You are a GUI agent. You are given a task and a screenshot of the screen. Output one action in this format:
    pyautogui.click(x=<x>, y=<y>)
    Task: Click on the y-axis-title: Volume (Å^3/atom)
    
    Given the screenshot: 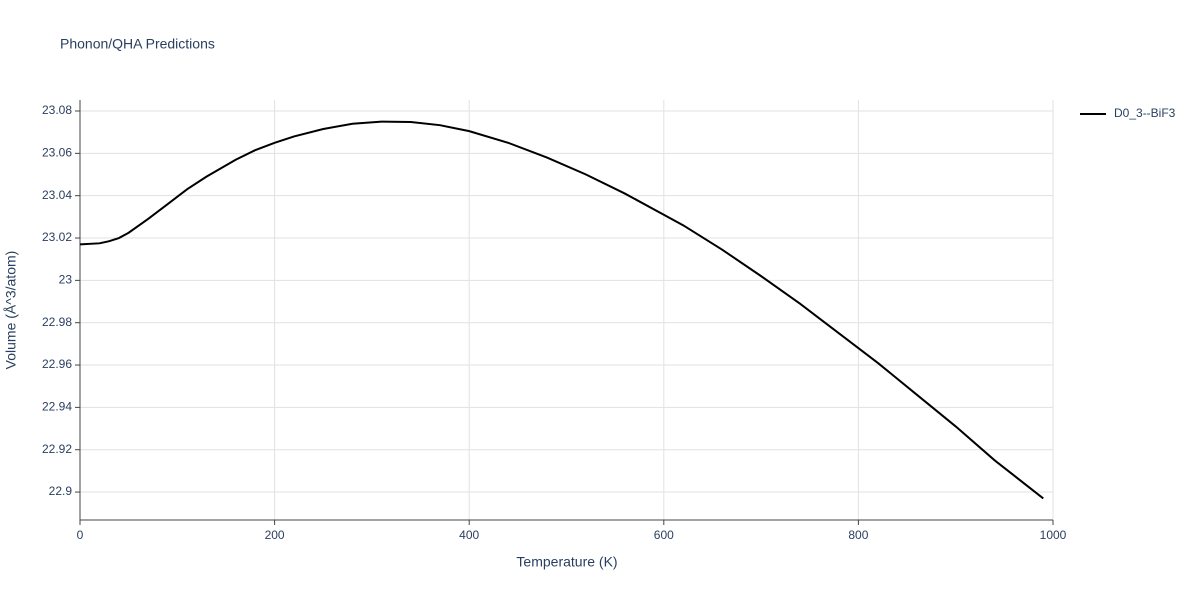 What is the action you would take?
    pyautogui.click(x=11, y=310)
    